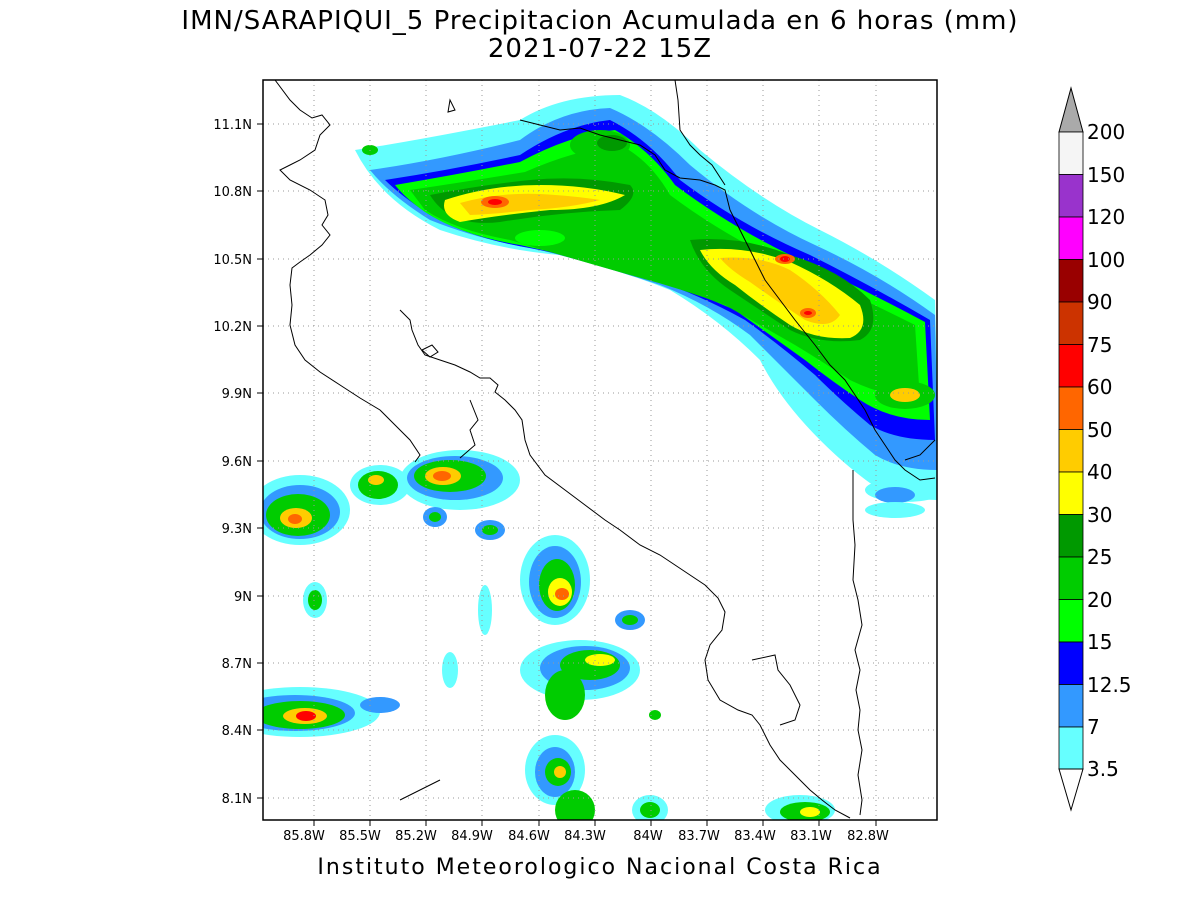 This screenshot has width=1200, height=900. Describe the element at coordinates (237, 529) in the screenshot. I see `lat-label: 9.3N` at that location.